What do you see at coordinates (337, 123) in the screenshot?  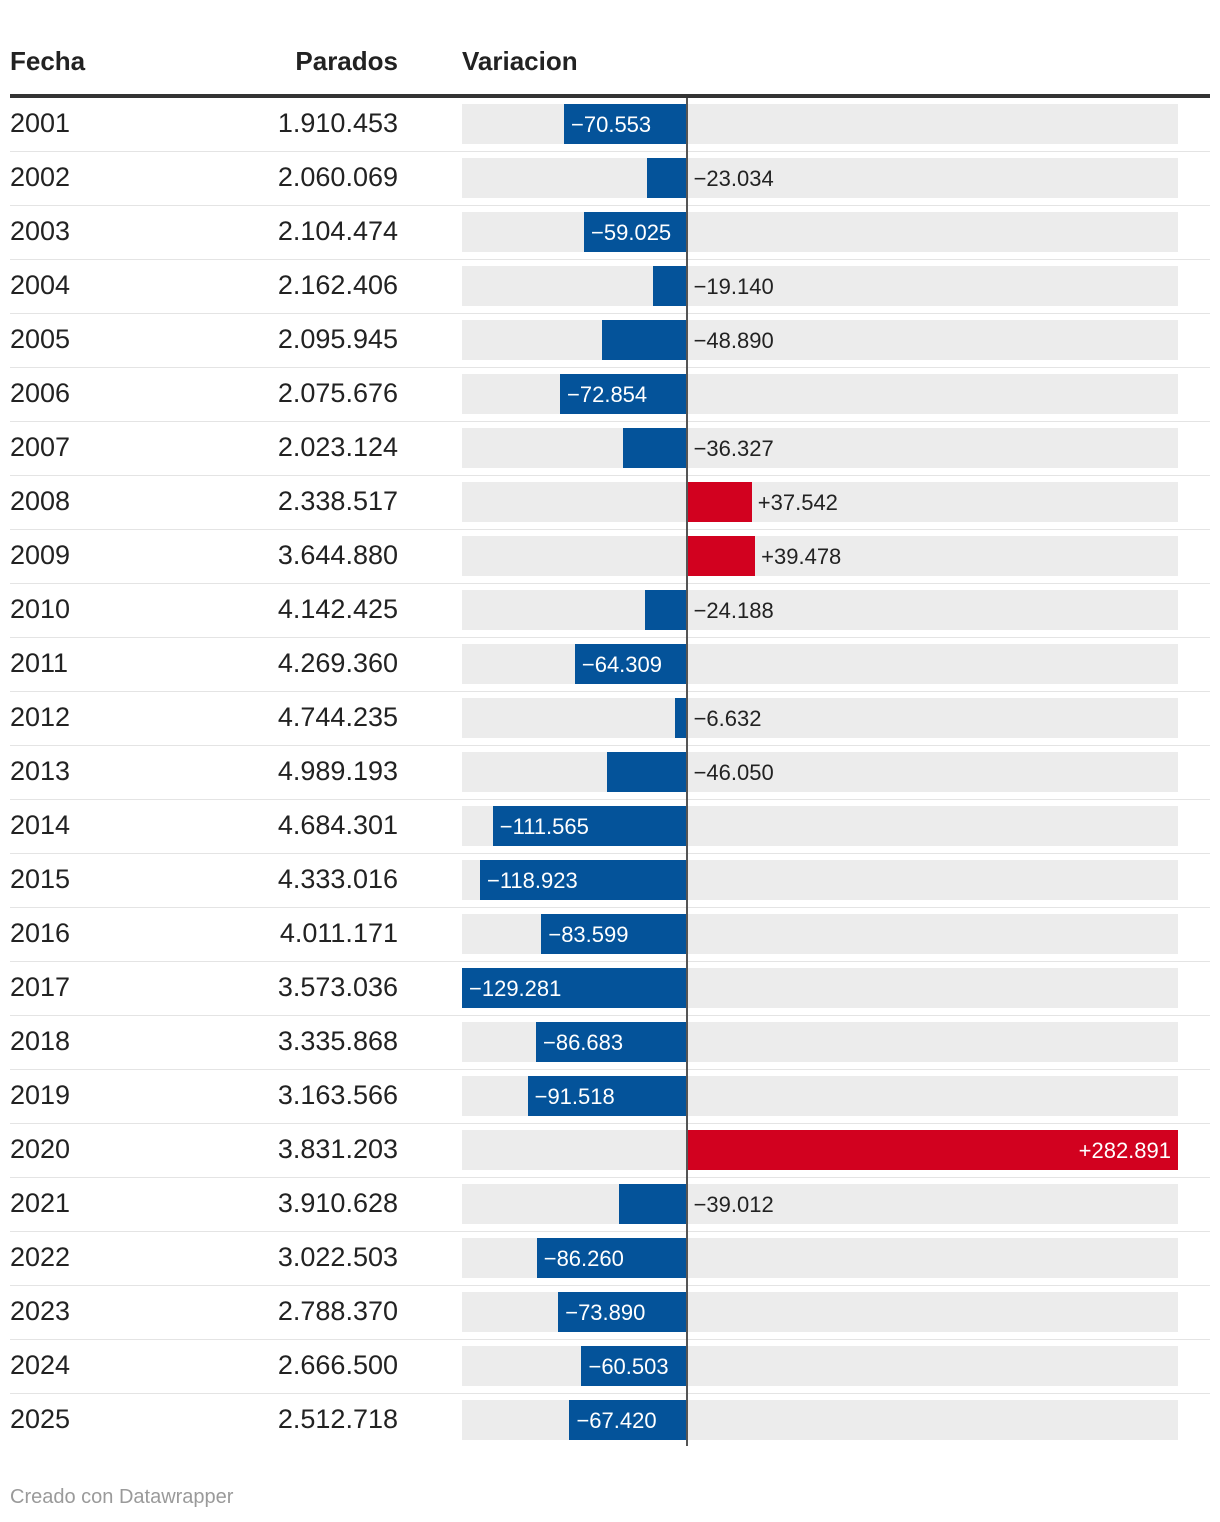 I see `cell-parados: 1.910.453` at bounding box center [337, 123].